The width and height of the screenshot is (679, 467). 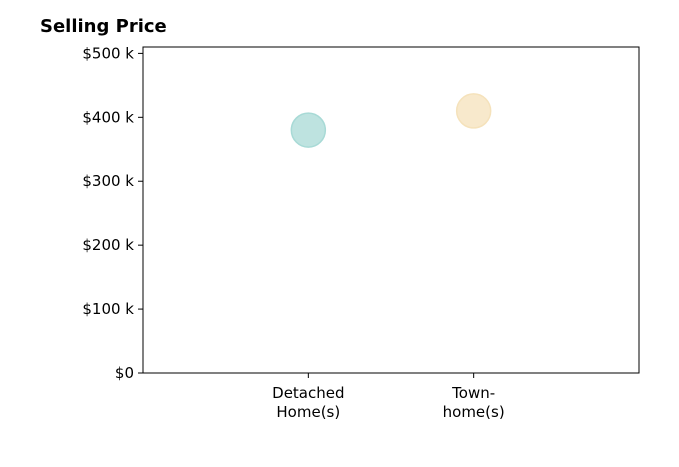 I want to click on x-tick-label: Detached, so click(x=308, y=393).